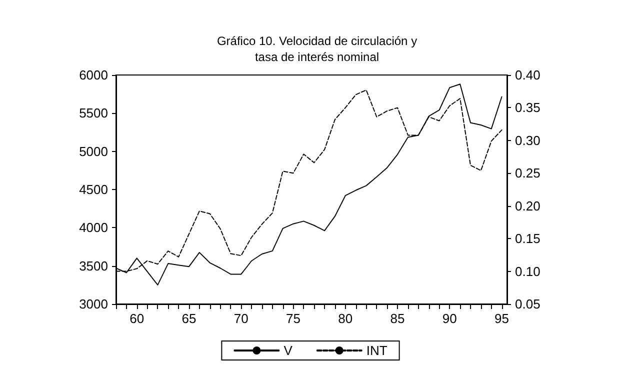 The height and width of the screenshot is (388, 621). I want to click on y2-tick-label: 0.05, so click(527, 304).